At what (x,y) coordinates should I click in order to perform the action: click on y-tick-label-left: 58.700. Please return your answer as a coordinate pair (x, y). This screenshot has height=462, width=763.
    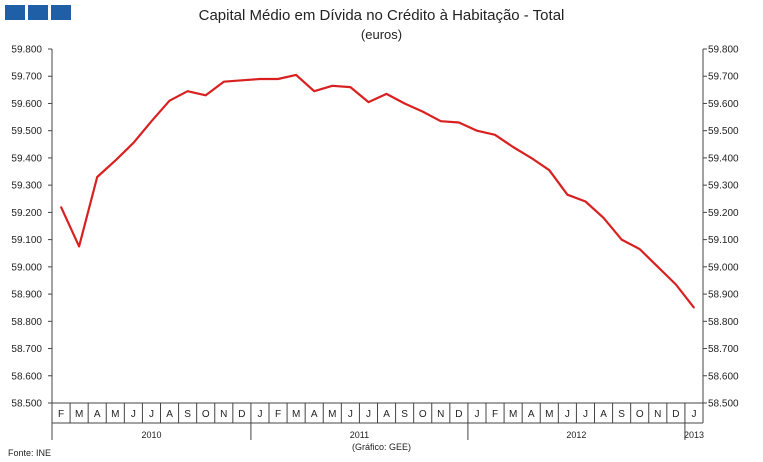
    Looking at the image, I should click on (26, 349).